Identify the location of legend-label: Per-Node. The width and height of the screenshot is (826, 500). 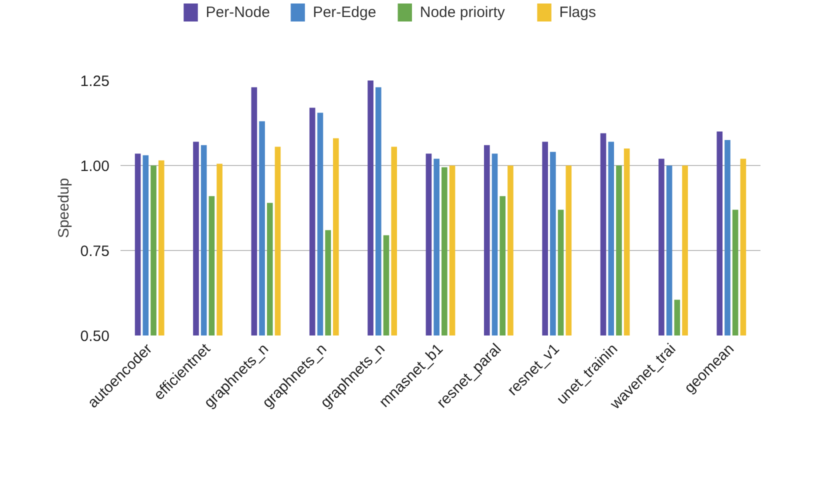
(238, 12).